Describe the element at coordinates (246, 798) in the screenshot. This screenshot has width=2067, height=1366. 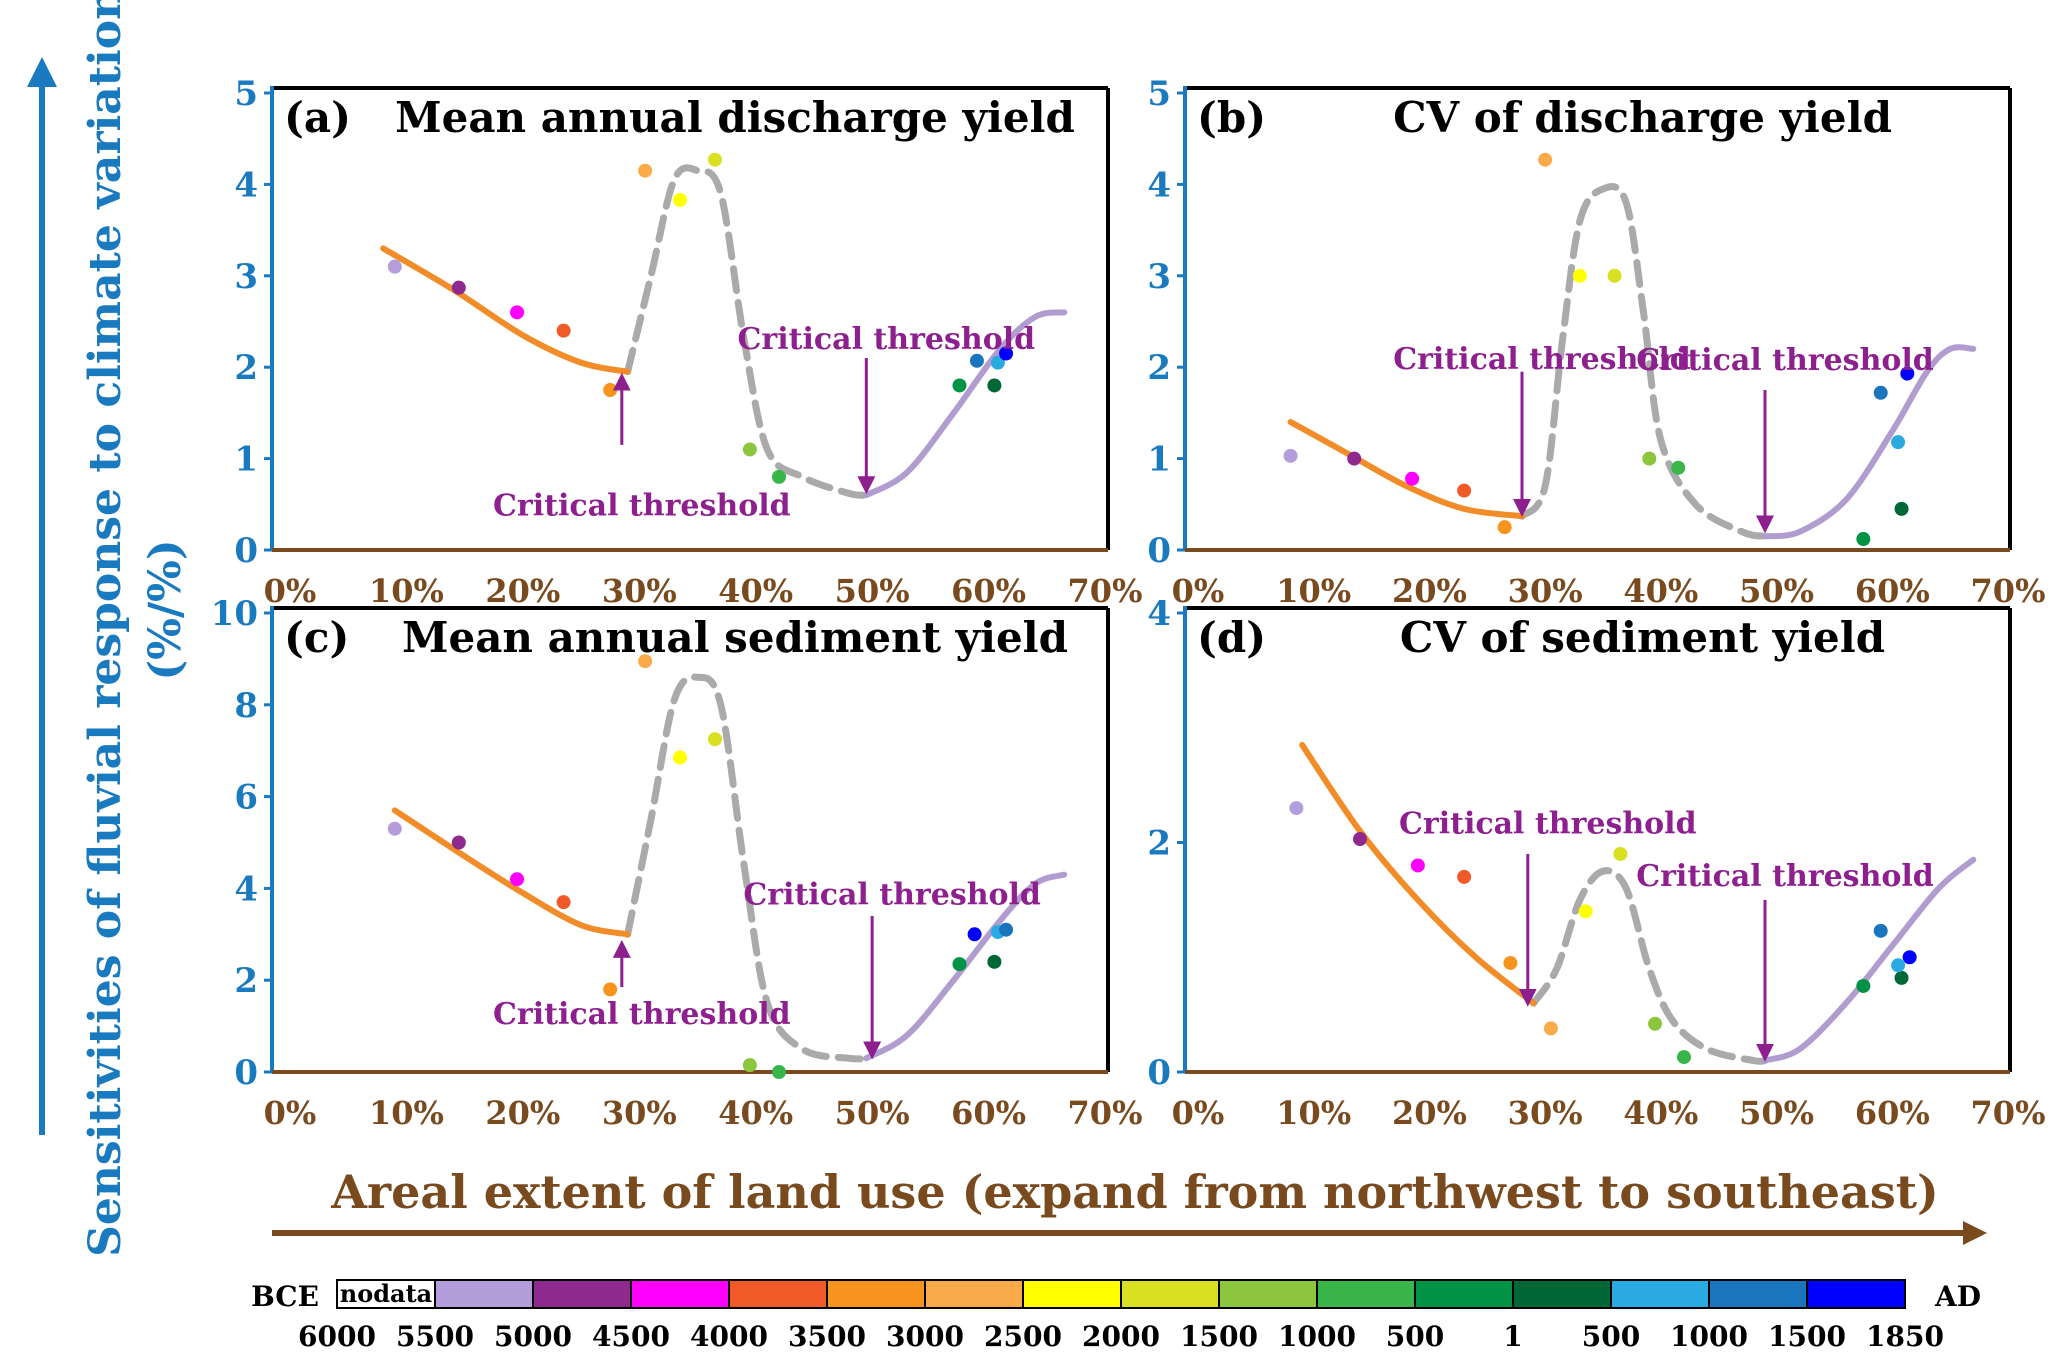
I see `y-tick-label: 6` at that location.